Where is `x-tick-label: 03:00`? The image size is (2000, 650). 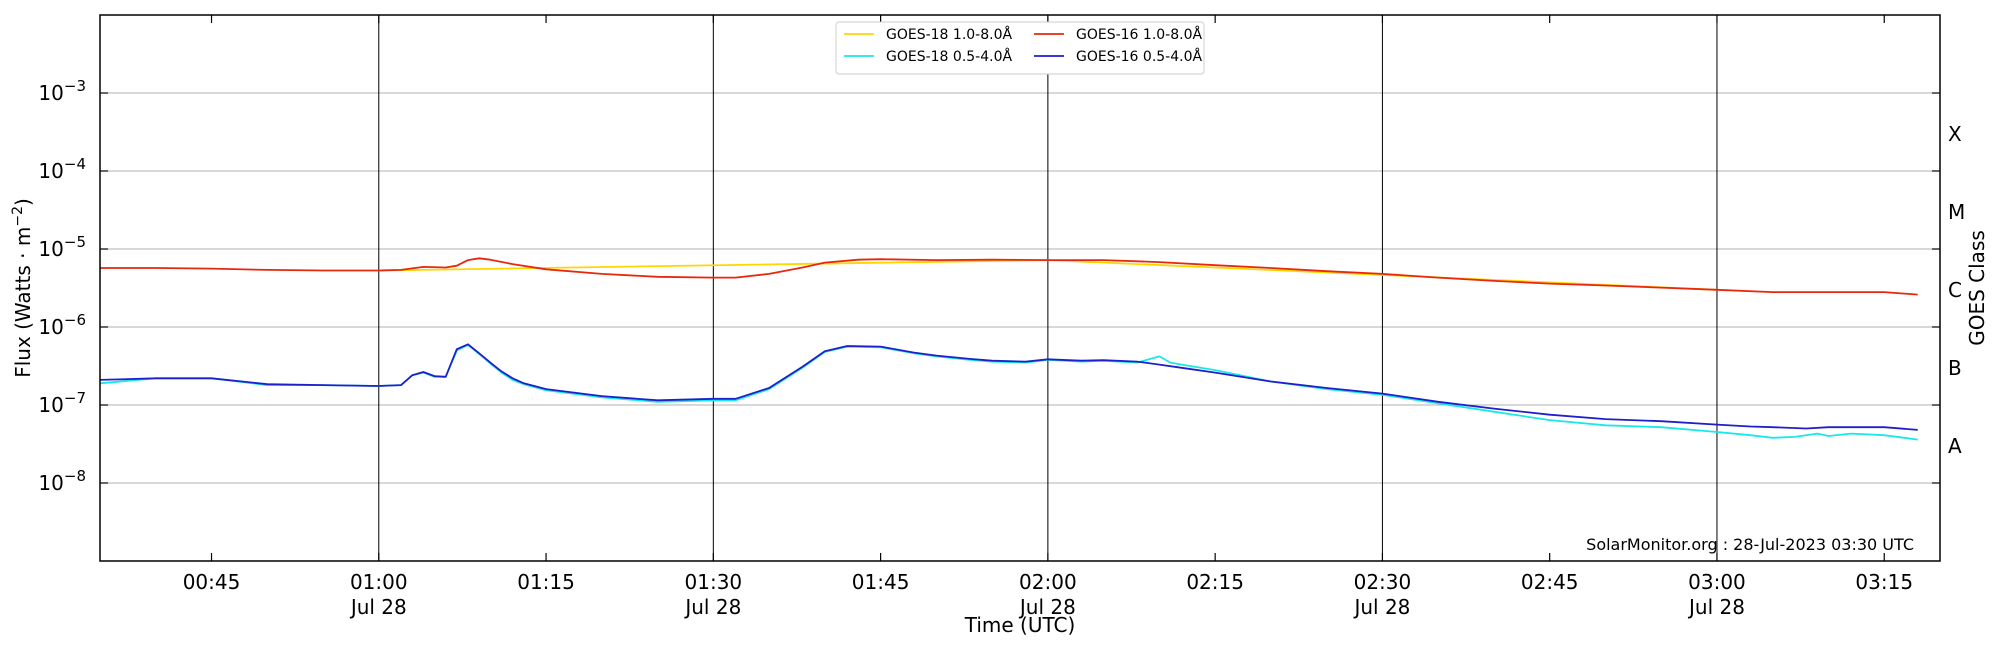 x-tick-label: 03:00 is located at coordinates (1717, 582).